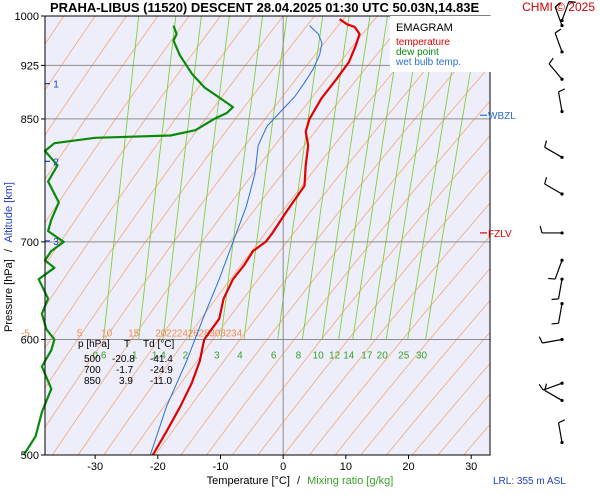  Describe the element at coordinates (123, 359) in the screenshot. I see `table-cell: -20.8` at that location.